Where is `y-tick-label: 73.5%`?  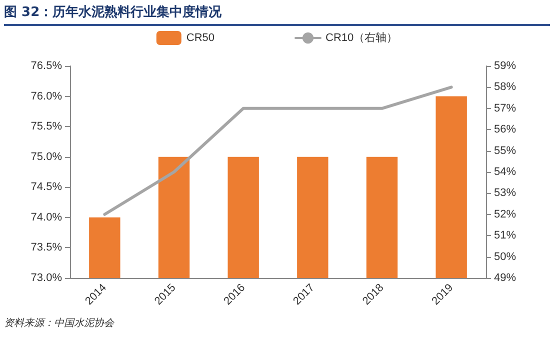 y-tick-label: 73.5% is located at coordinates (46, 248).